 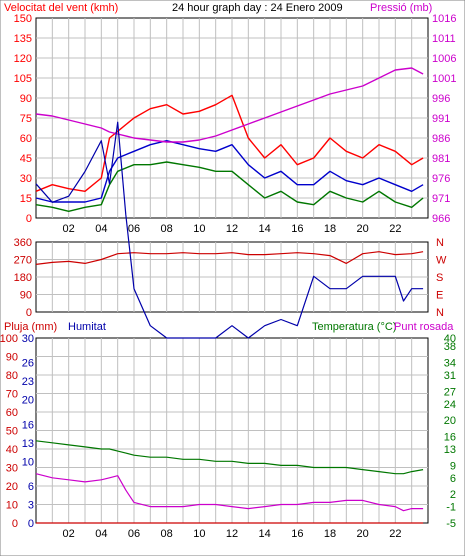 I want to click on rain-y-tick: 0, so click(x=15, y=524).